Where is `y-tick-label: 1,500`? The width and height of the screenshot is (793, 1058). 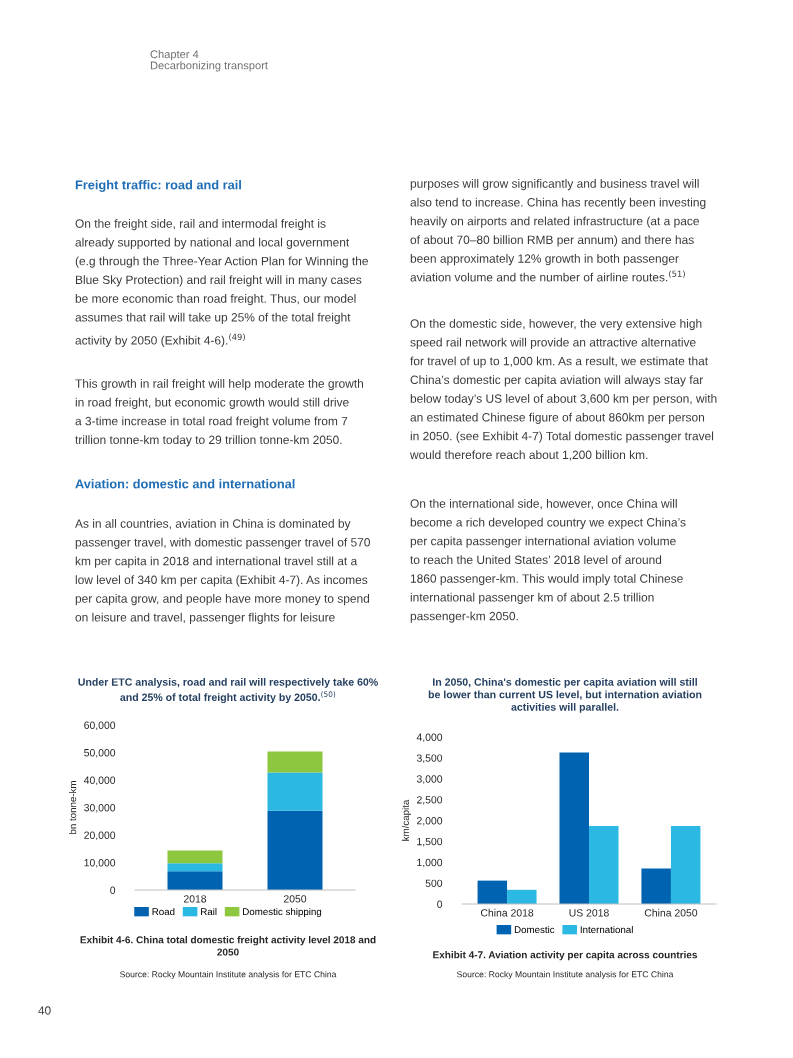
y-tick-label: 1,500 is located at coordinates (430, 842).